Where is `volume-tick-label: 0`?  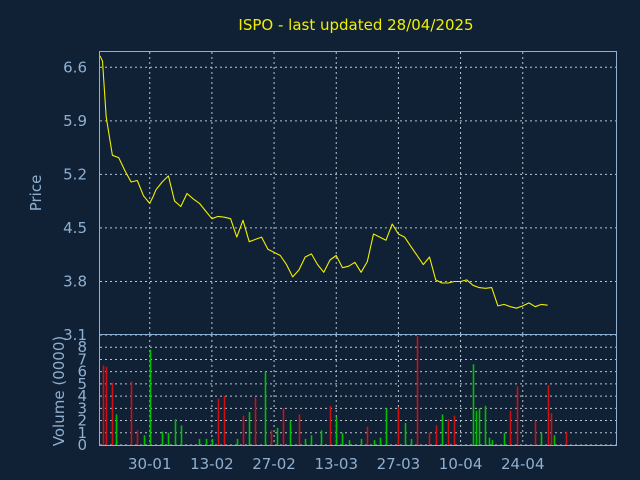
volume-tick-label: 0 is located at coordinates (82, 445).